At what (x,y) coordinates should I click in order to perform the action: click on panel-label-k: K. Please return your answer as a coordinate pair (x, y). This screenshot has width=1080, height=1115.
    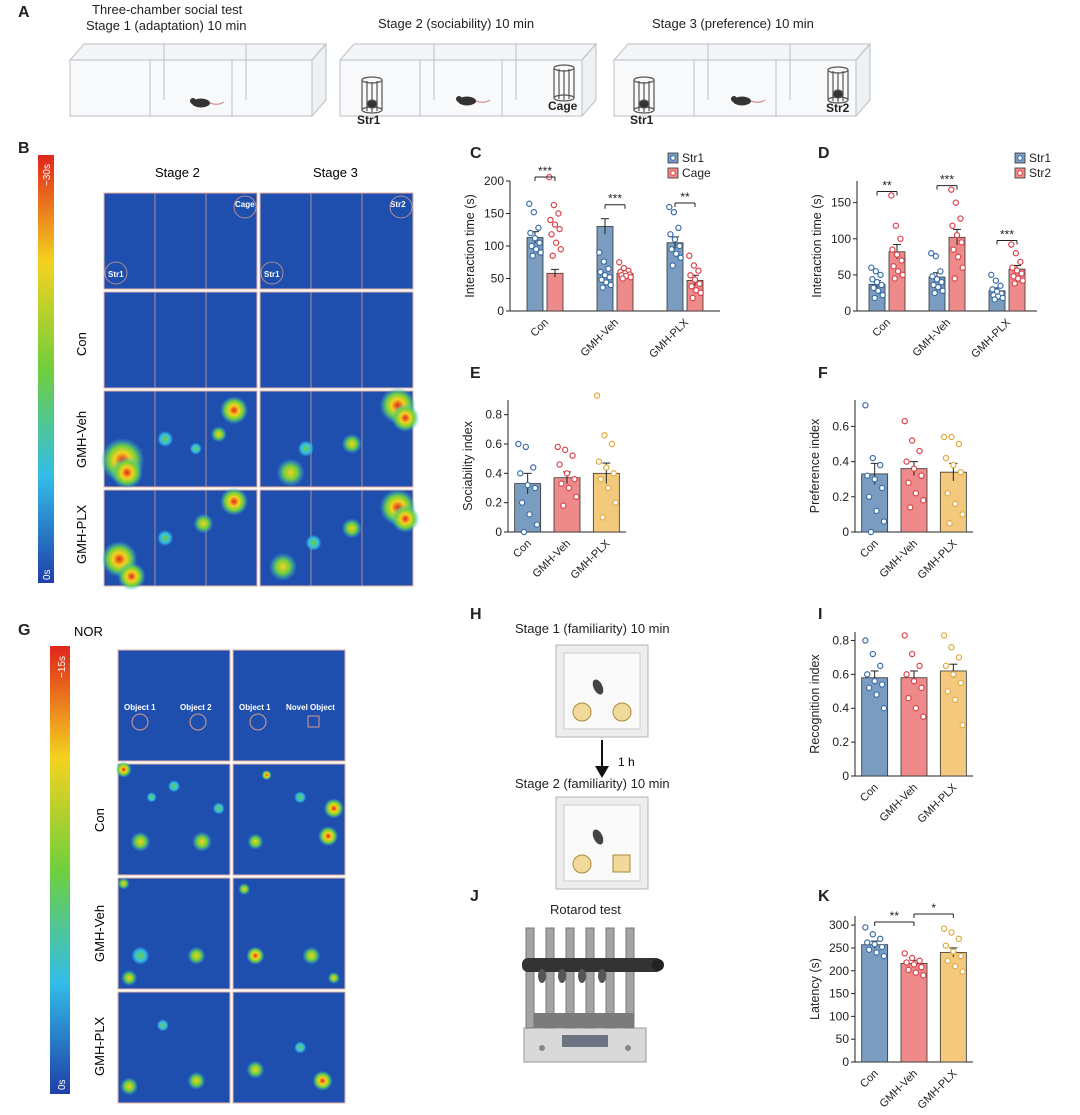
    Looking at the image, I should click on (824, 896).